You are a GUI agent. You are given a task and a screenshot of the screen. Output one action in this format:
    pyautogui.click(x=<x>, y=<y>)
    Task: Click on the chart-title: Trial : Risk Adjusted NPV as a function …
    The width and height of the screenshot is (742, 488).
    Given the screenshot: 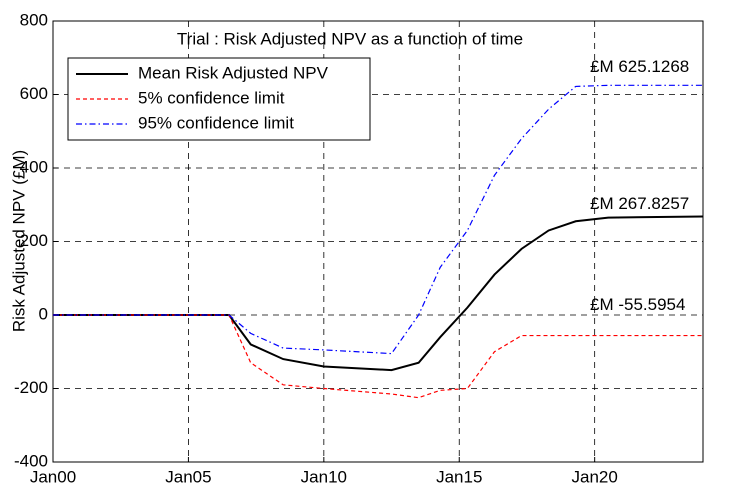 What is the action you would take?
    pyautogui.click(x=350, y=38)
    